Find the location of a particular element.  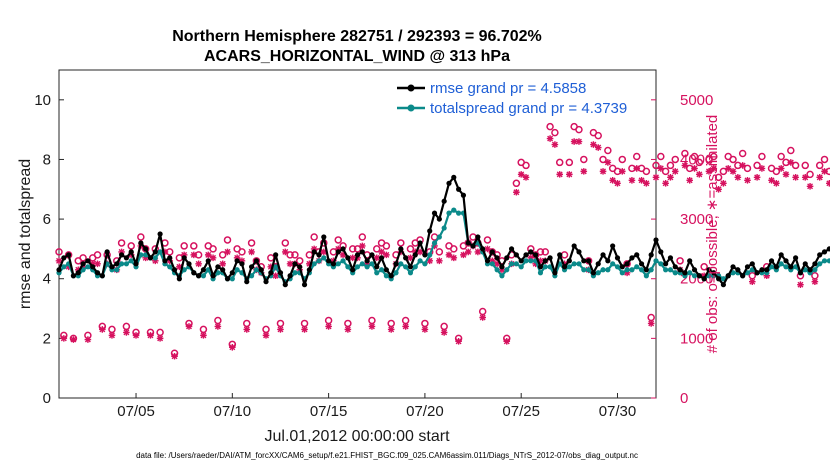

y-right-tick-label: 1000 is located at coordinates (696, 338).